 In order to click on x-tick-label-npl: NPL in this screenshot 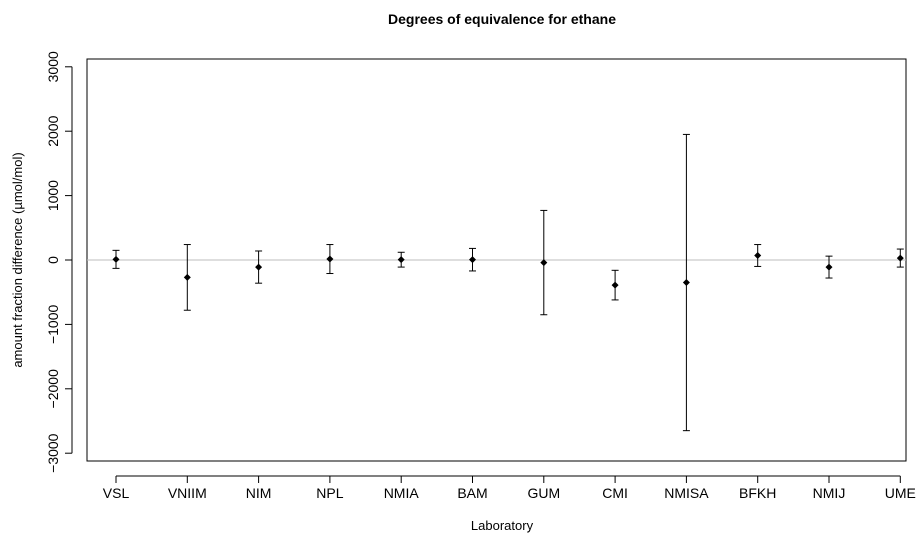, I will do `click(329, 493)`.